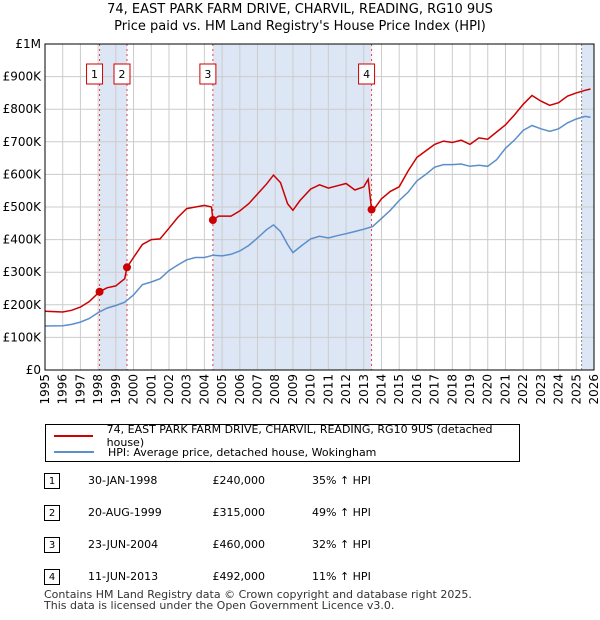  What do you see at coordinates (23, 77) in the screenshot?
I see `y-tick-label: £900K` at bounding box center [23, 77].